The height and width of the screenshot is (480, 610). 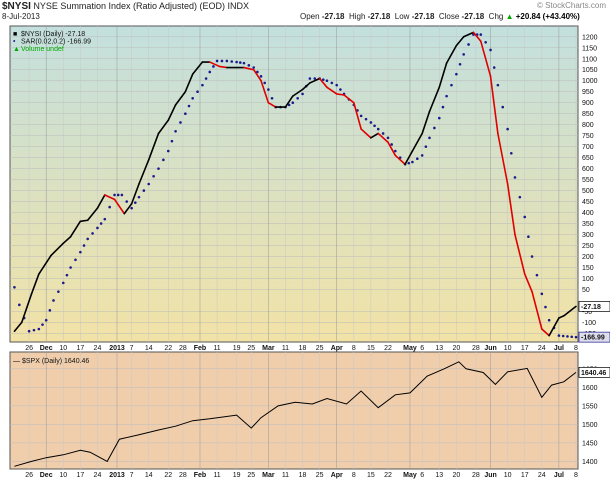 I want to click on symbol-label: $NYSI, so click(x=16, y=6).